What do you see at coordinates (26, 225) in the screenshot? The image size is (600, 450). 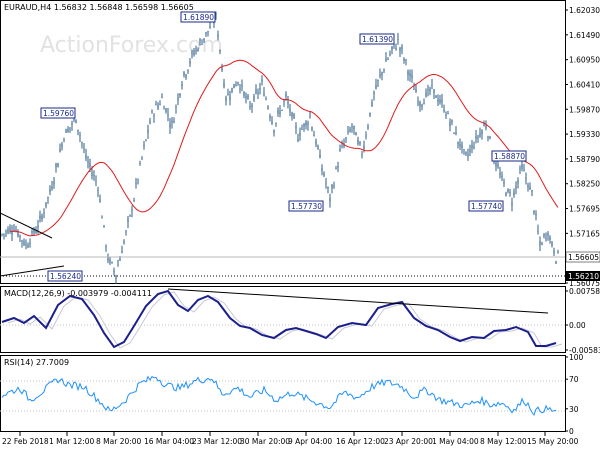 I see `triangle-upper-trendline` at bounding box center [26, 225].